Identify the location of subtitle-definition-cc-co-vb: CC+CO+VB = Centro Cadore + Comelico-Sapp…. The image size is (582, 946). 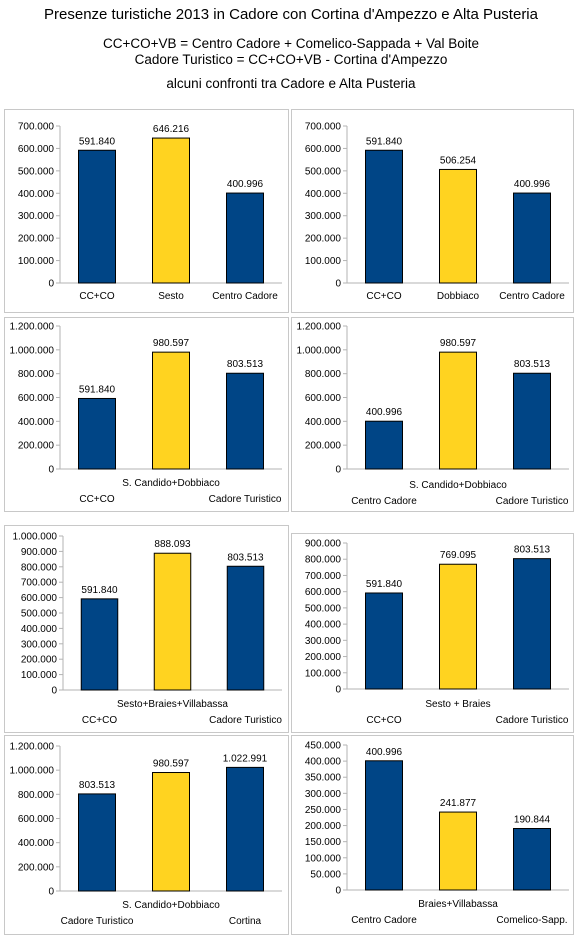
(291, 43).